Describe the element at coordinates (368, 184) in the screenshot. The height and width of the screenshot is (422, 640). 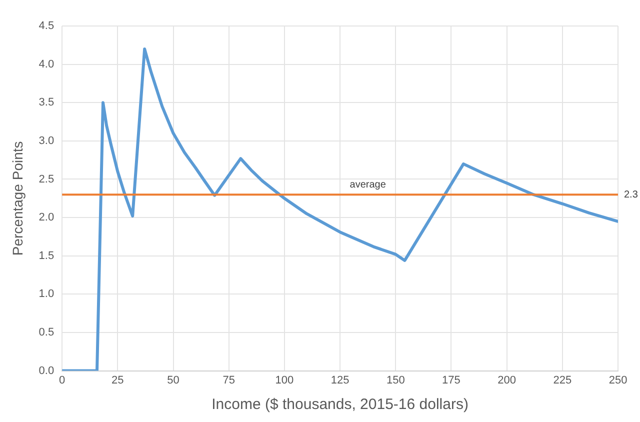
I see `ref-line-label: average` at that location.